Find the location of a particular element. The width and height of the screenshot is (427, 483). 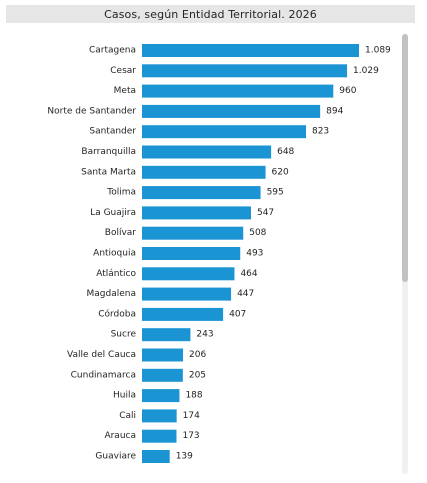

category-label: Cesar is located at coordinates (123, 71).